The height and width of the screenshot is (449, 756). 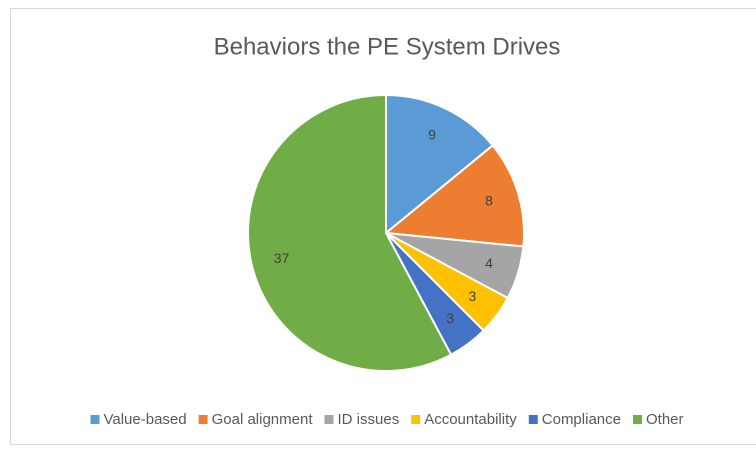 What do you see at coordinates (263, 419) in the screenshot?
I see `legend-label: Goal alignment` at bounding box center [263, 419].